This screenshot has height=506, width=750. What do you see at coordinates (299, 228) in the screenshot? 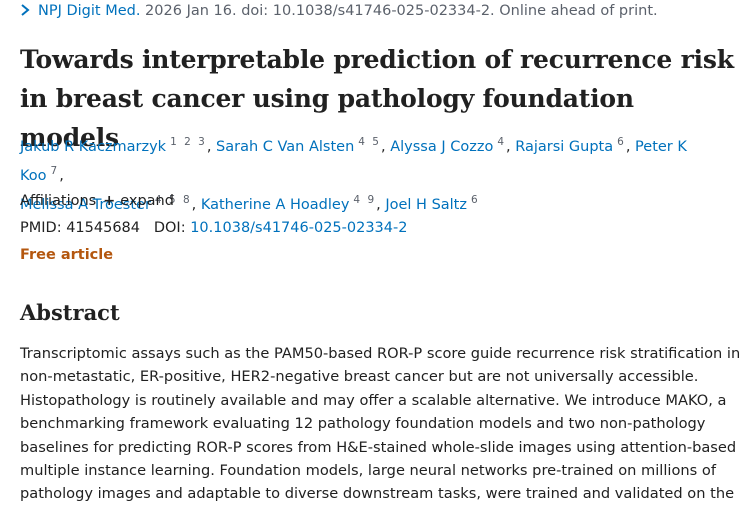
I see `doi-link: 10.1038/s41746-025-02334-2` at bounding box center [299, 228].